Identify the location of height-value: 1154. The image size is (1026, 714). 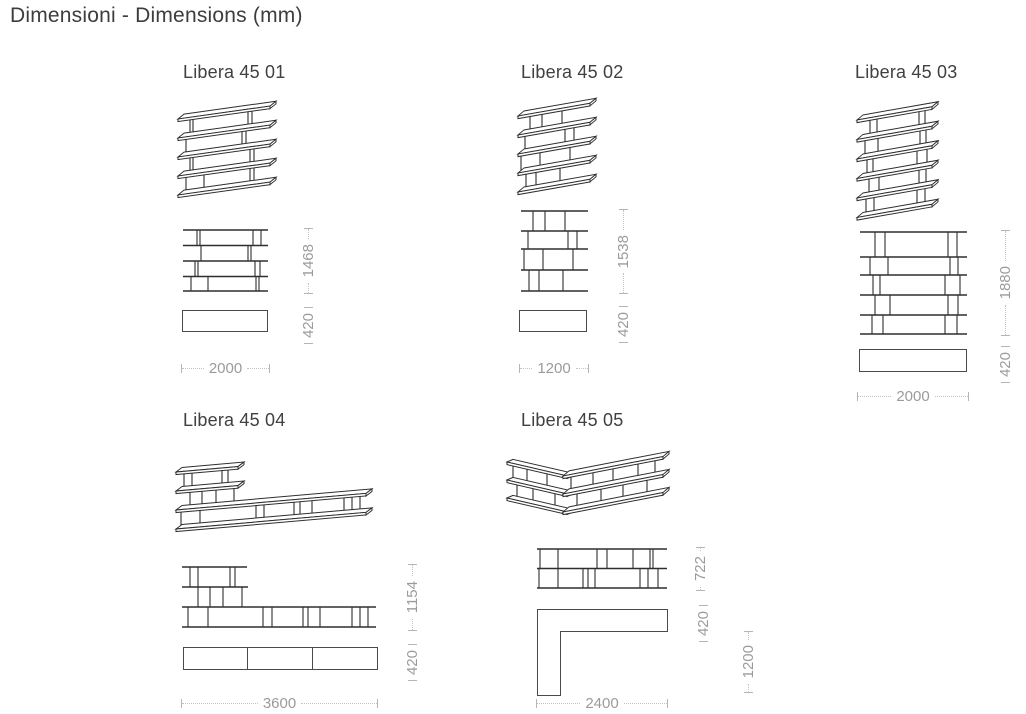
(412, 597).